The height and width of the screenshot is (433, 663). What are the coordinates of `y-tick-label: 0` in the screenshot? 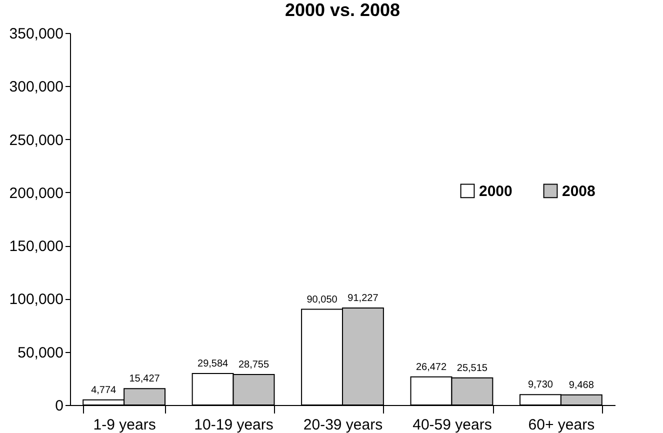 It's located at (59, 406).